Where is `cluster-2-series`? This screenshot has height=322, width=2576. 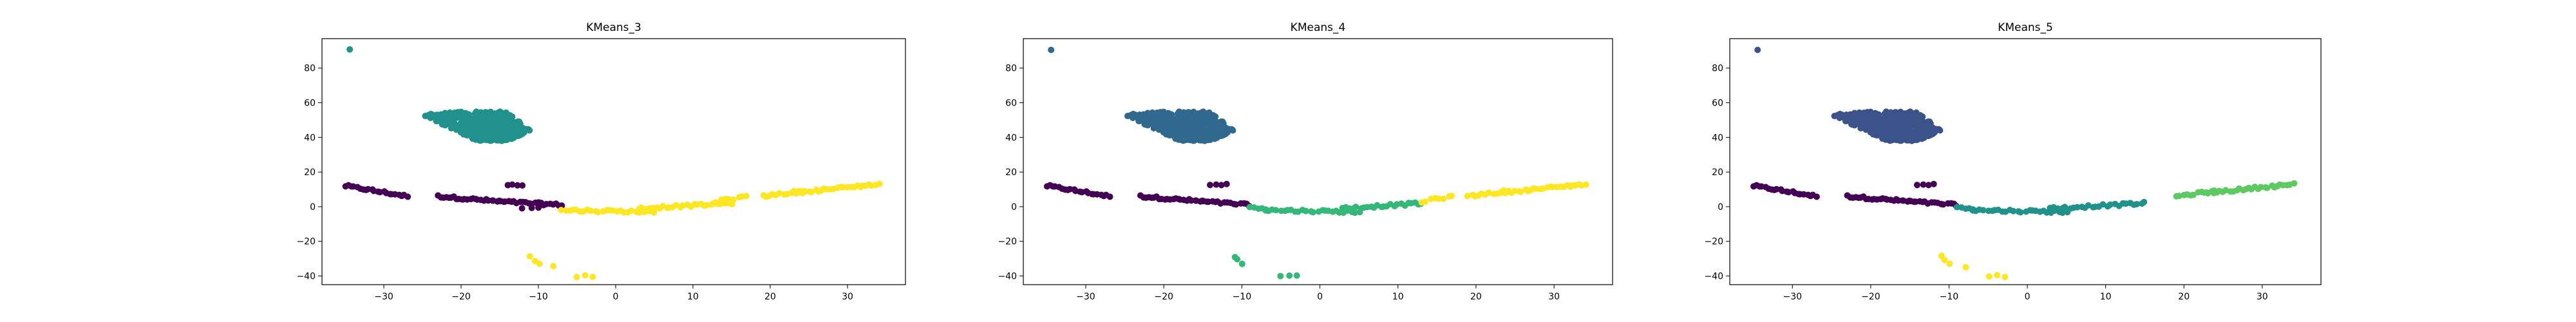 cluster-2-series is located at coordinates (2050, 207).